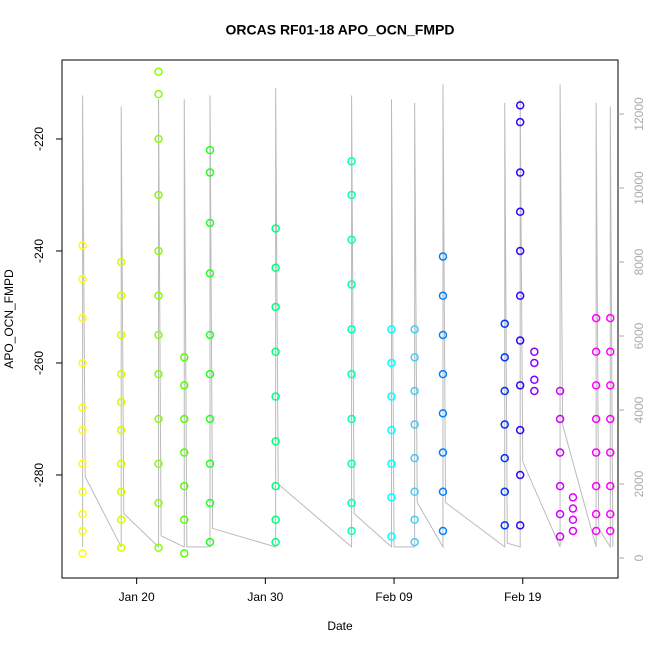 Image resolution: width=650 pixels, height=650 pixels. I want to click on y-tick-label: -220, so click(39, 139).